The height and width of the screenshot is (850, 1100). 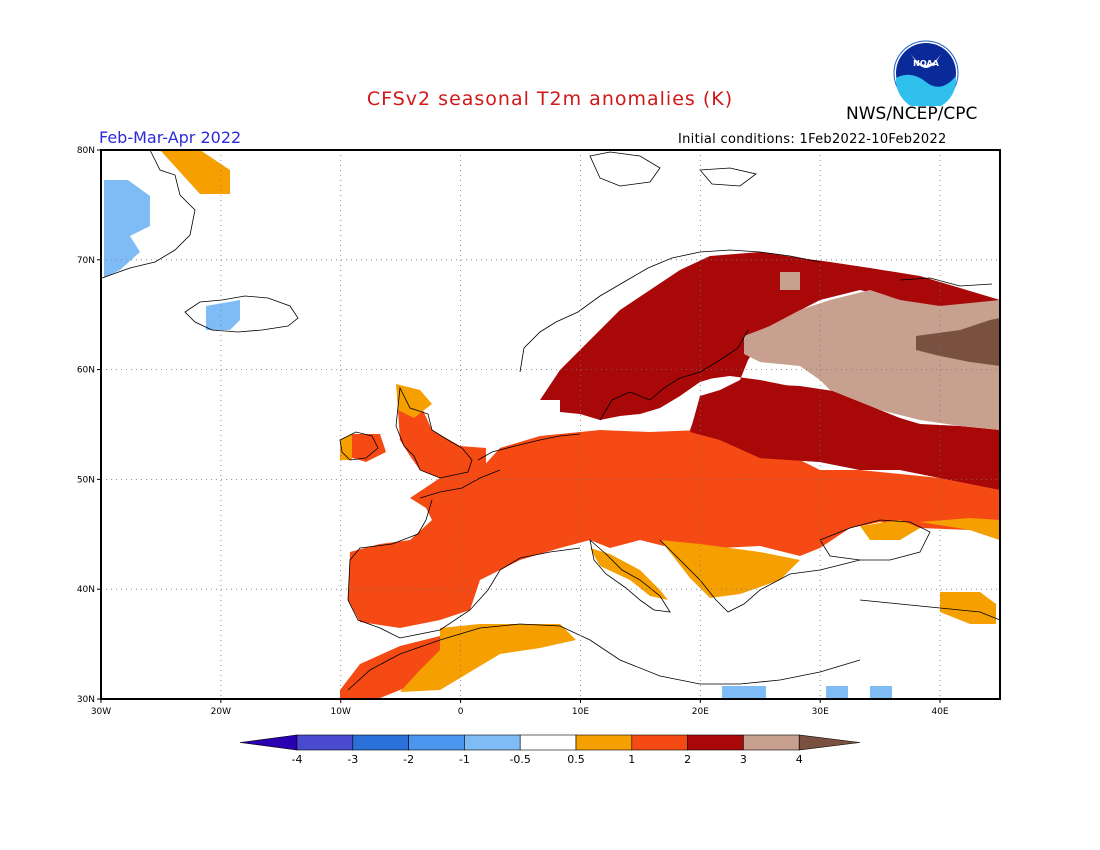 I want to click on colorbar-label: 1, so click(x=631, y=759).